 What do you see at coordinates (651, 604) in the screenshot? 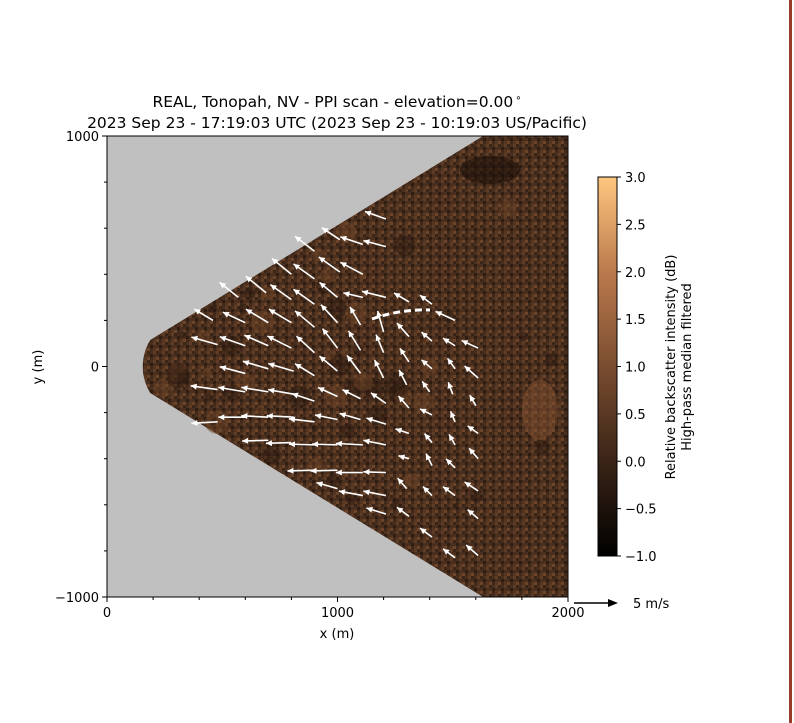
I see `wind-scale-label: 5 m/s` at bounding box center [651, 604].